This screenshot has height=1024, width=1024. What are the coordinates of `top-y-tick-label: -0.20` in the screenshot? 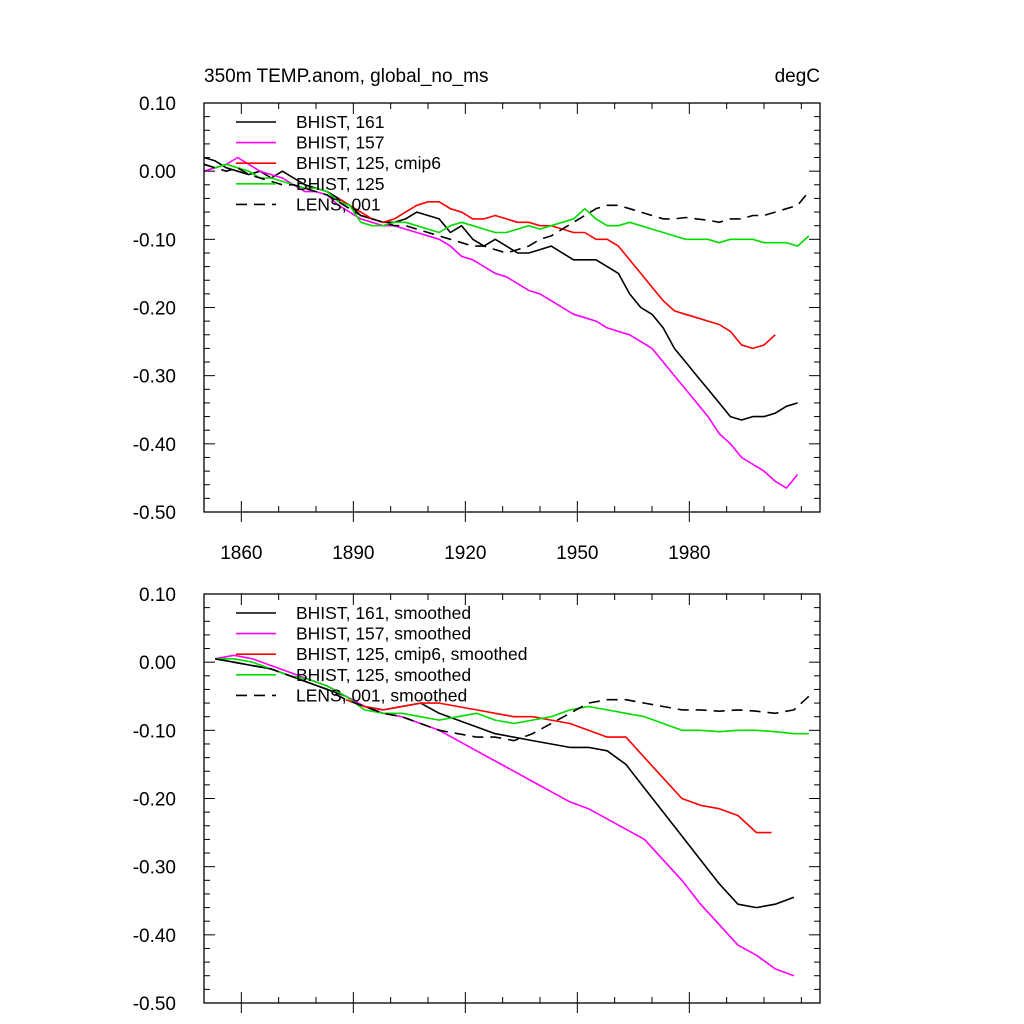 It's located at (154, 309).